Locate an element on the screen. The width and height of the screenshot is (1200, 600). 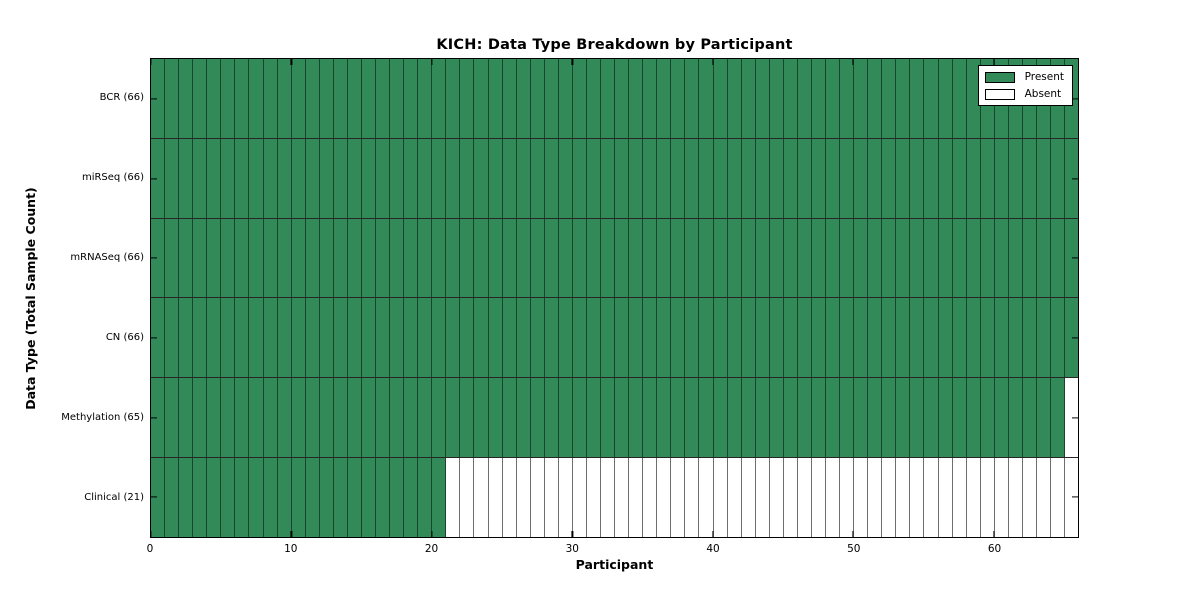
x-tick-label-30: 30 is located at coordinates (572, 549).